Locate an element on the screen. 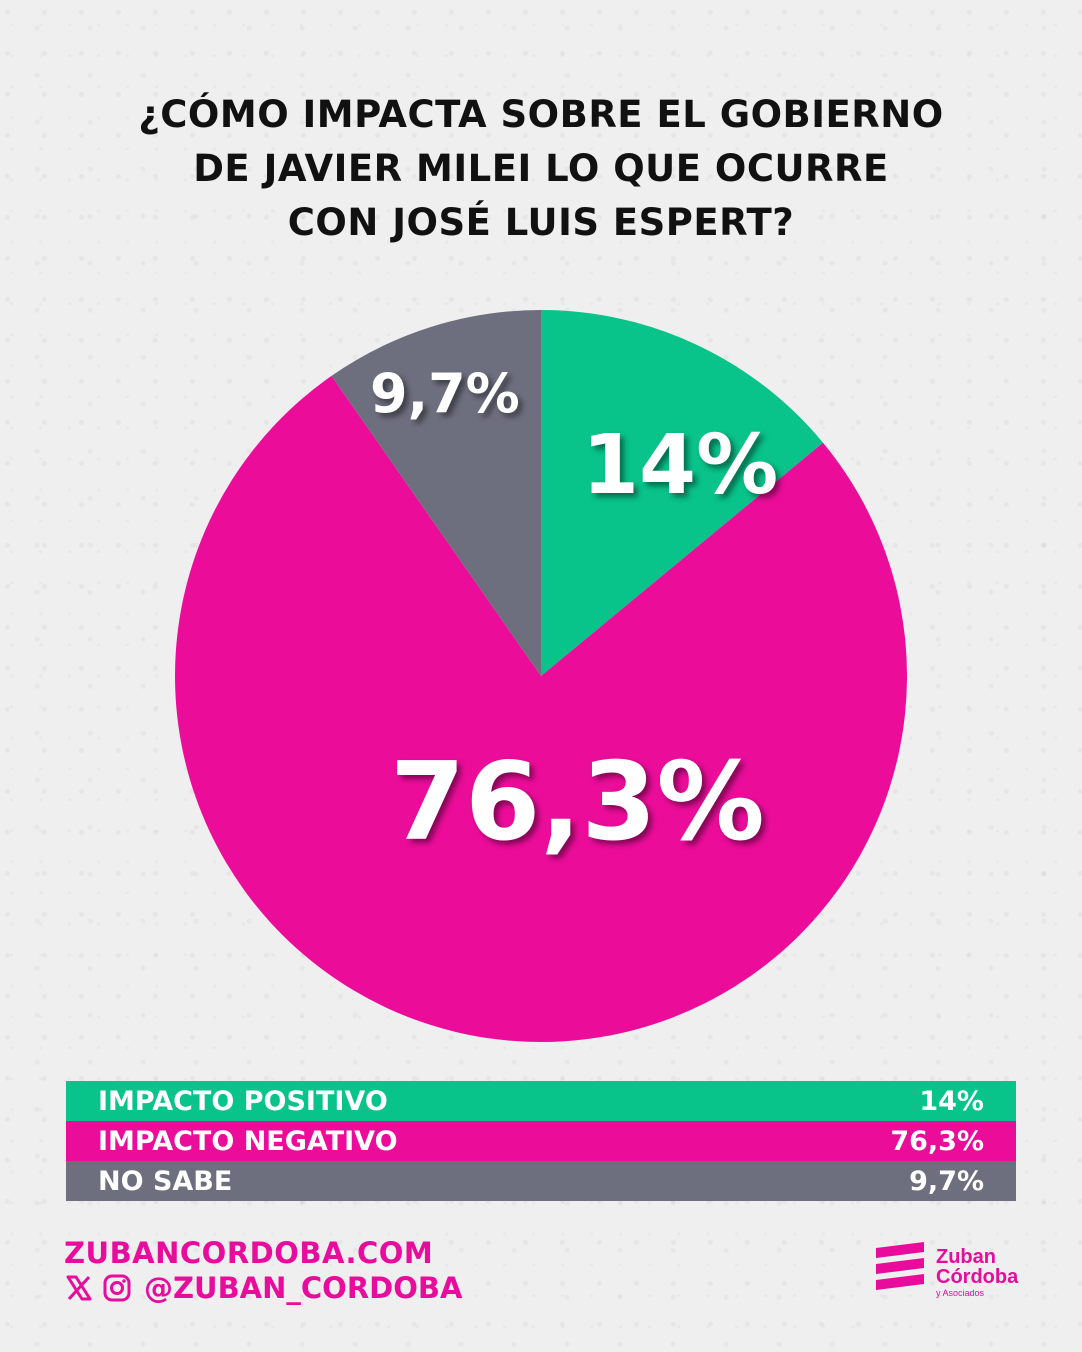 The image size is (1082, 1352). social-row: @ZUBAN_CORDOBA is located at coordinates (263, 1288).